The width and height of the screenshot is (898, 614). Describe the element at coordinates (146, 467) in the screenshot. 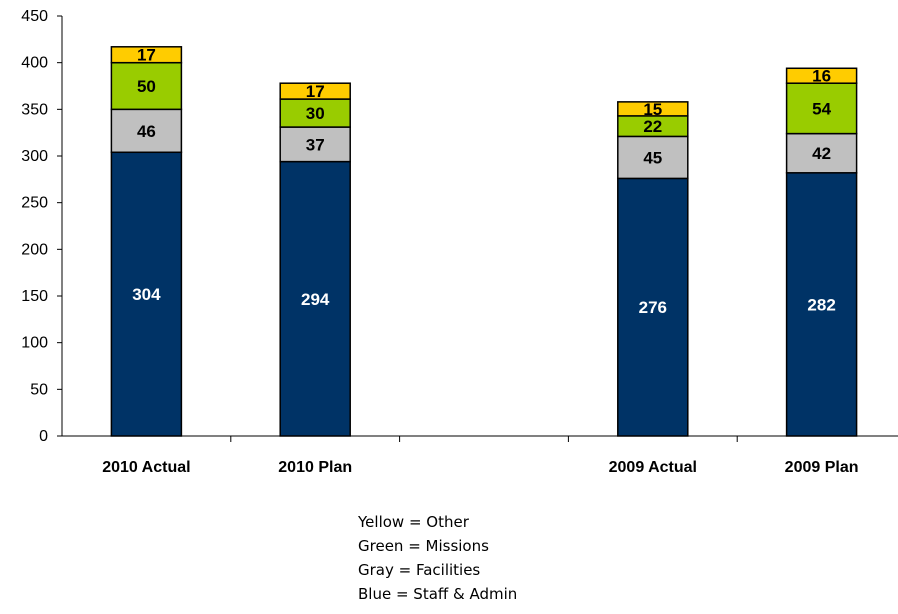

I see `x-category-label: 2010 Actual` at that location.